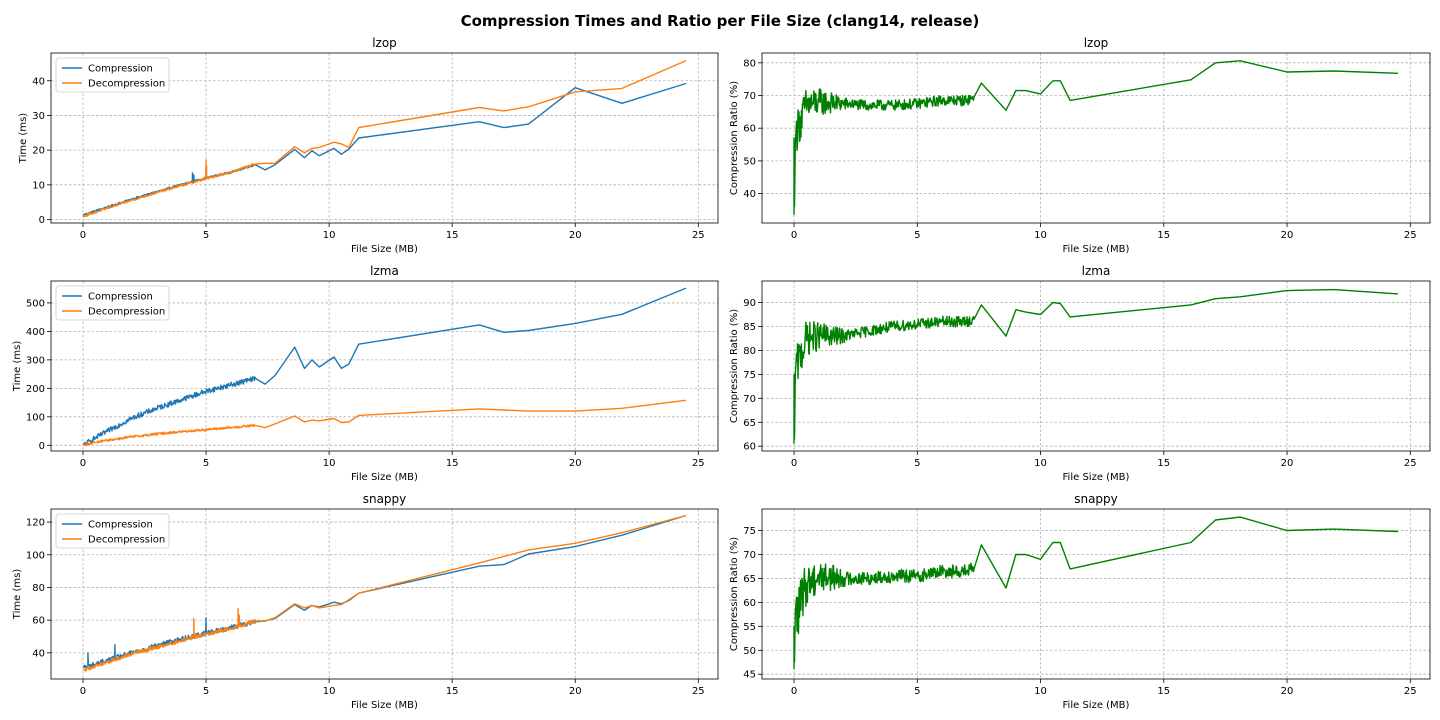 This screenshot has width=1440, height=720. What do you see at coordinates (749, 651) in the screenshot?
I see `y-tick-label: 50` at bounding box center [749, 651].